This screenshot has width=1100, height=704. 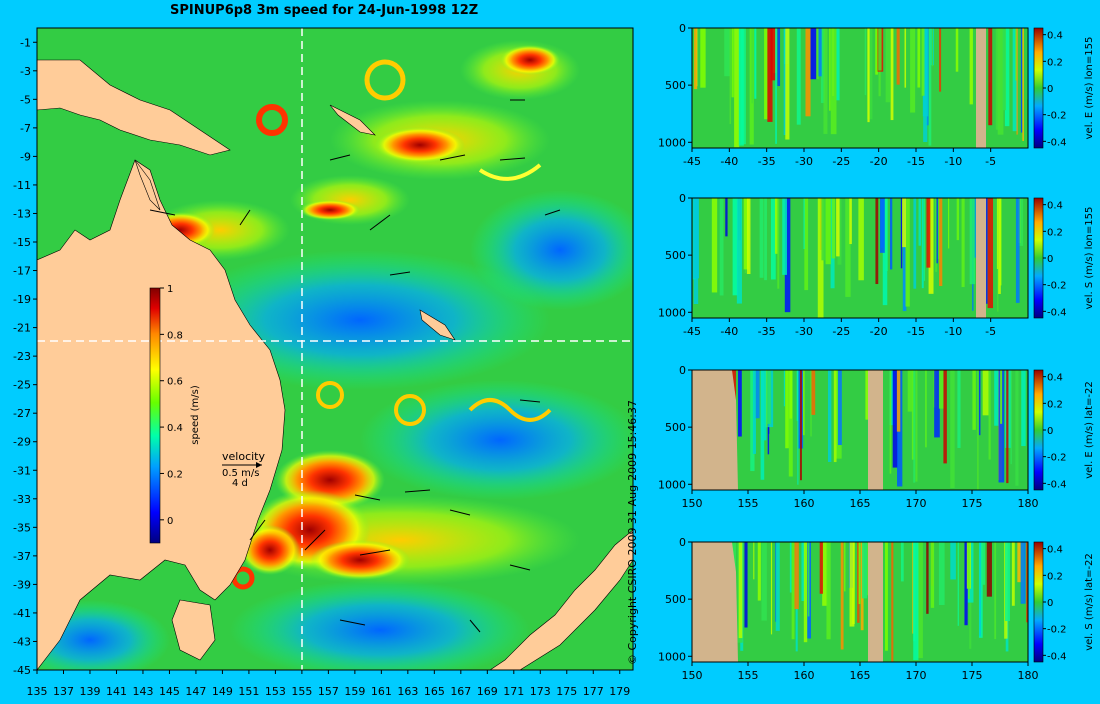 I want to click on map-x-tick-label: 151, so click(x=248, y=691).